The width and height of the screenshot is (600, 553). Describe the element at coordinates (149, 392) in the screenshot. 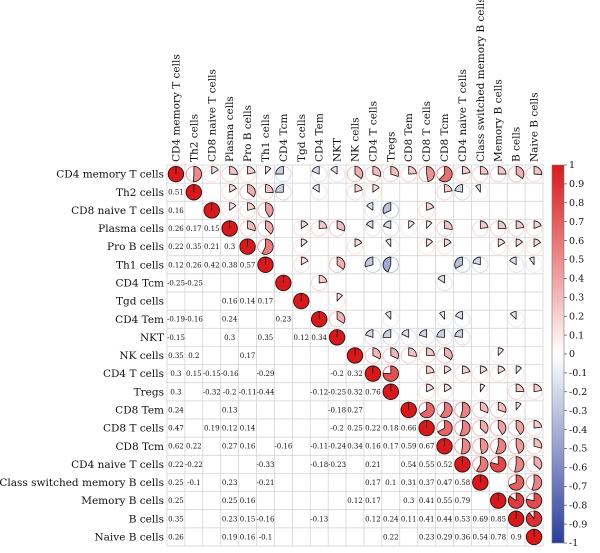

I see `row-label: Tregs` at that location.